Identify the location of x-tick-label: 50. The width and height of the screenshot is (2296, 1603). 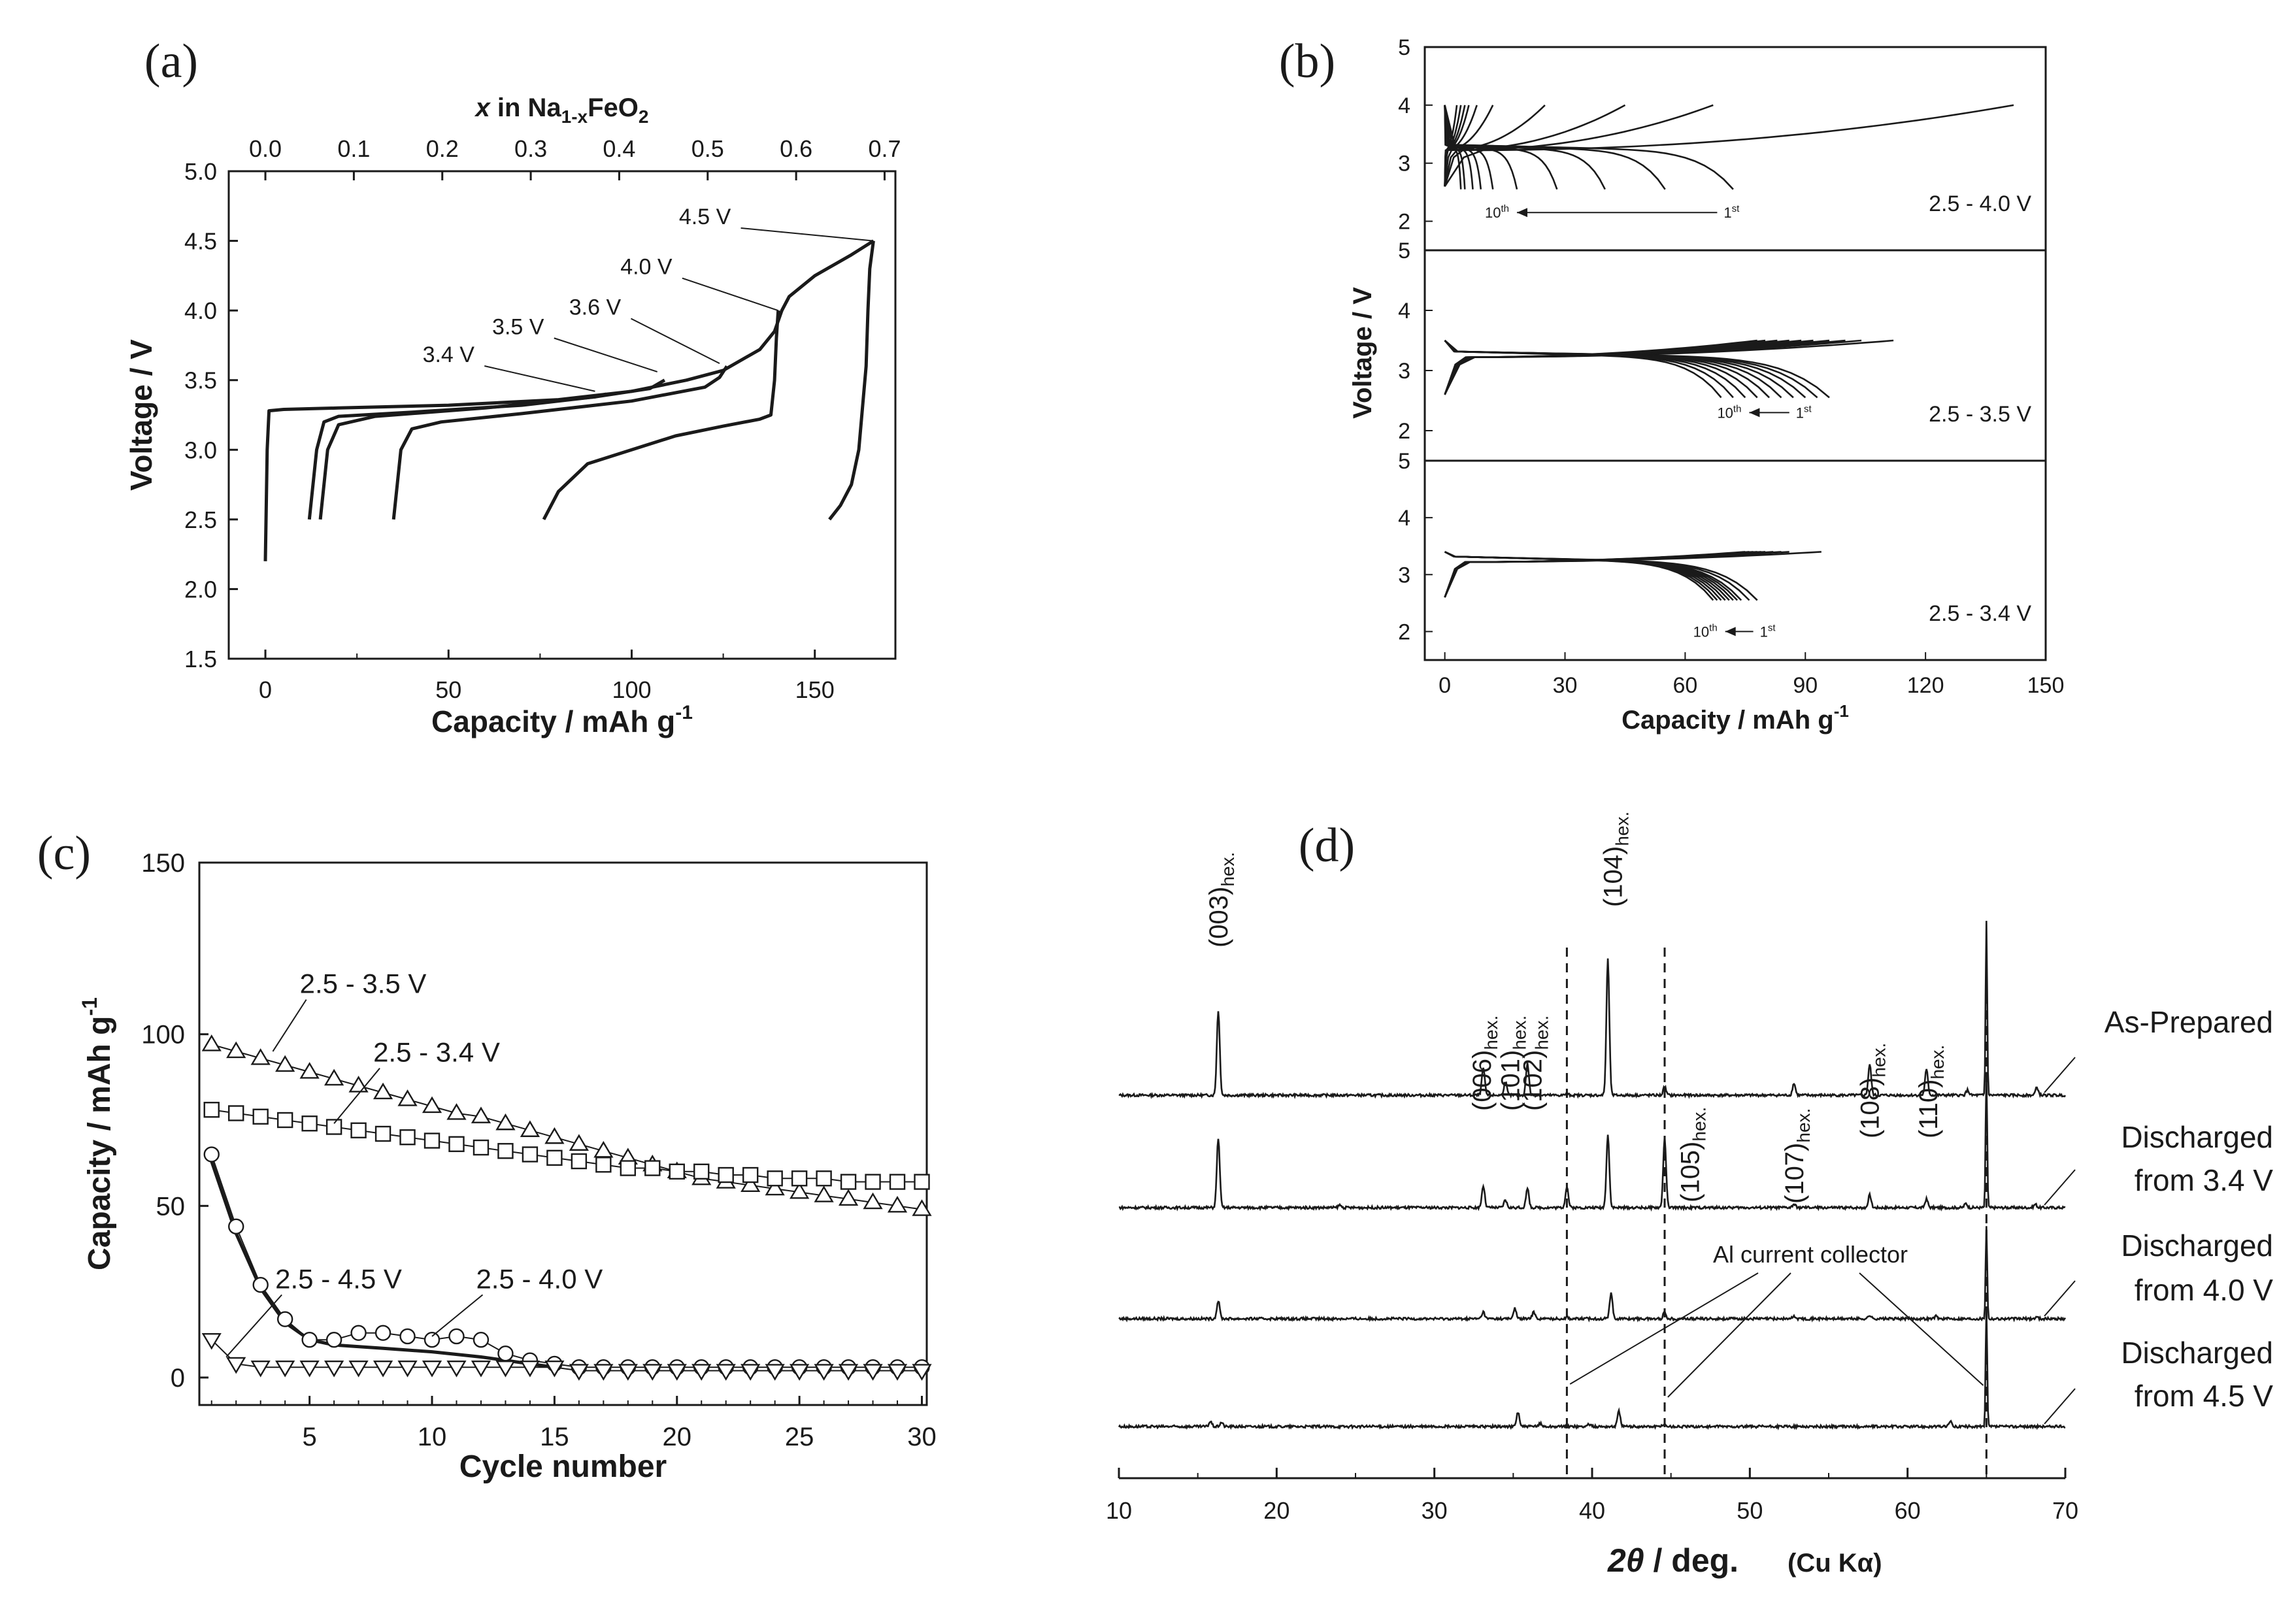
(448, 689).